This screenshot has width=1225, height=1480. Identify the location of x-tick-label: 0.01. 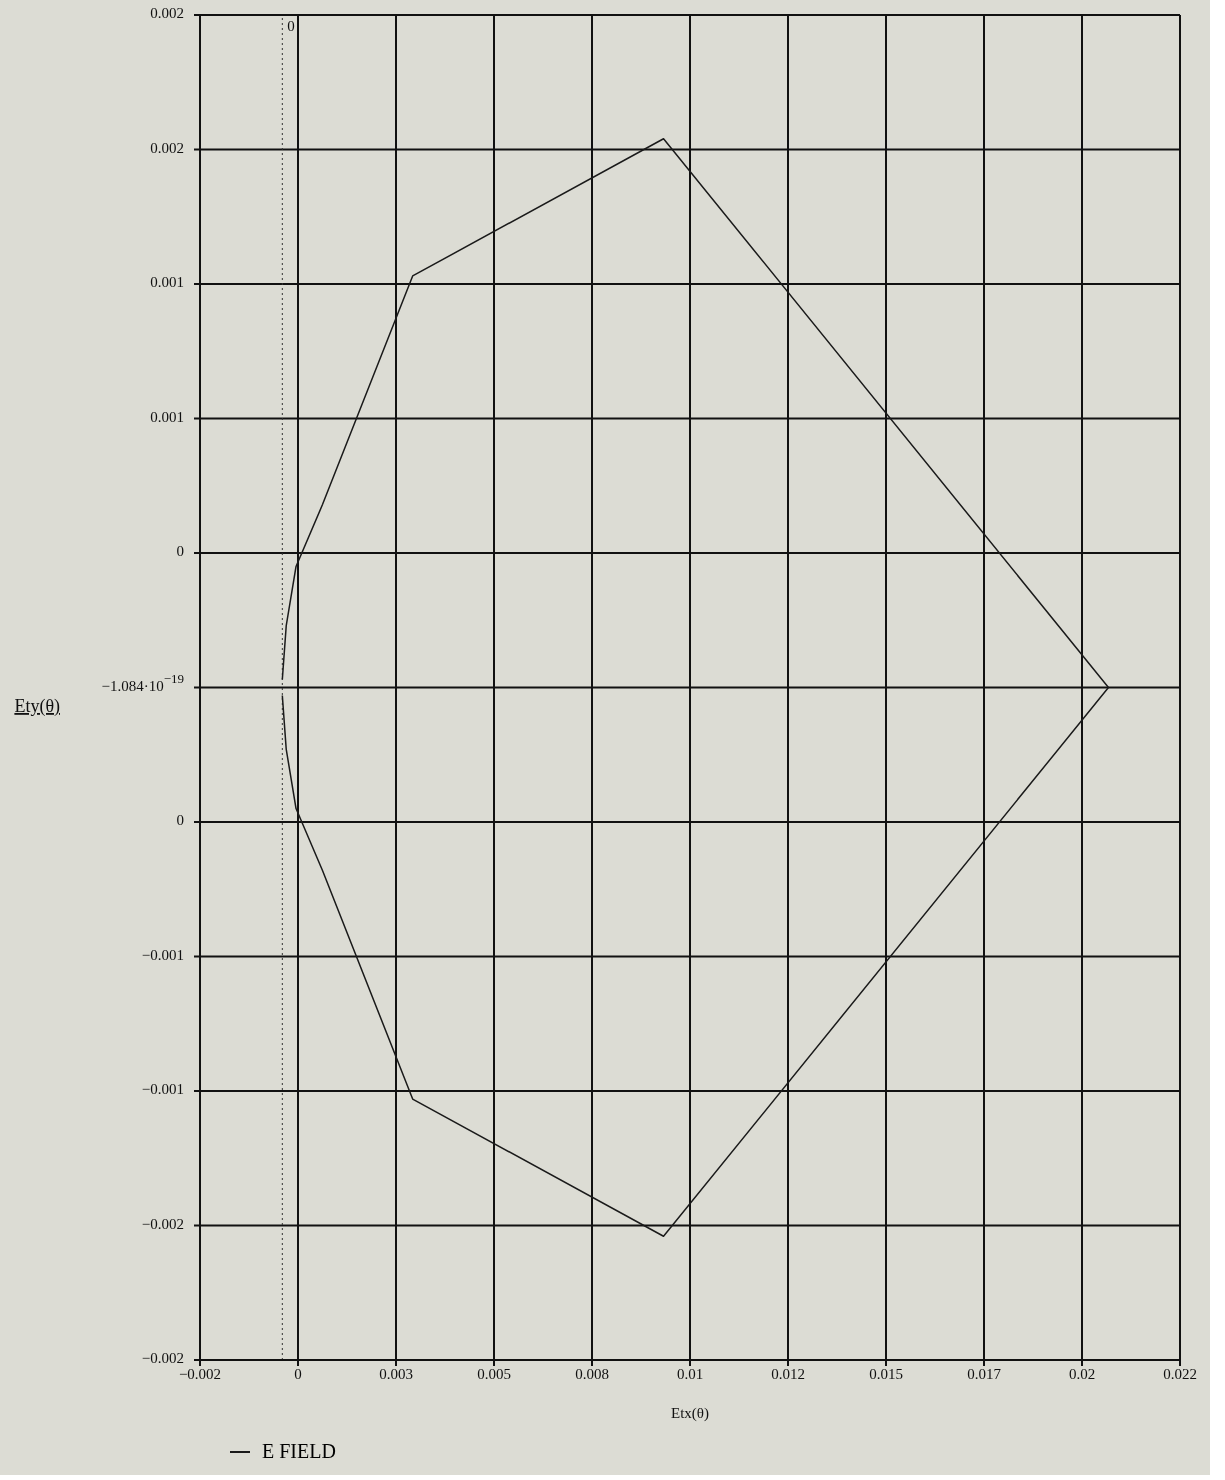
(690, 1373).